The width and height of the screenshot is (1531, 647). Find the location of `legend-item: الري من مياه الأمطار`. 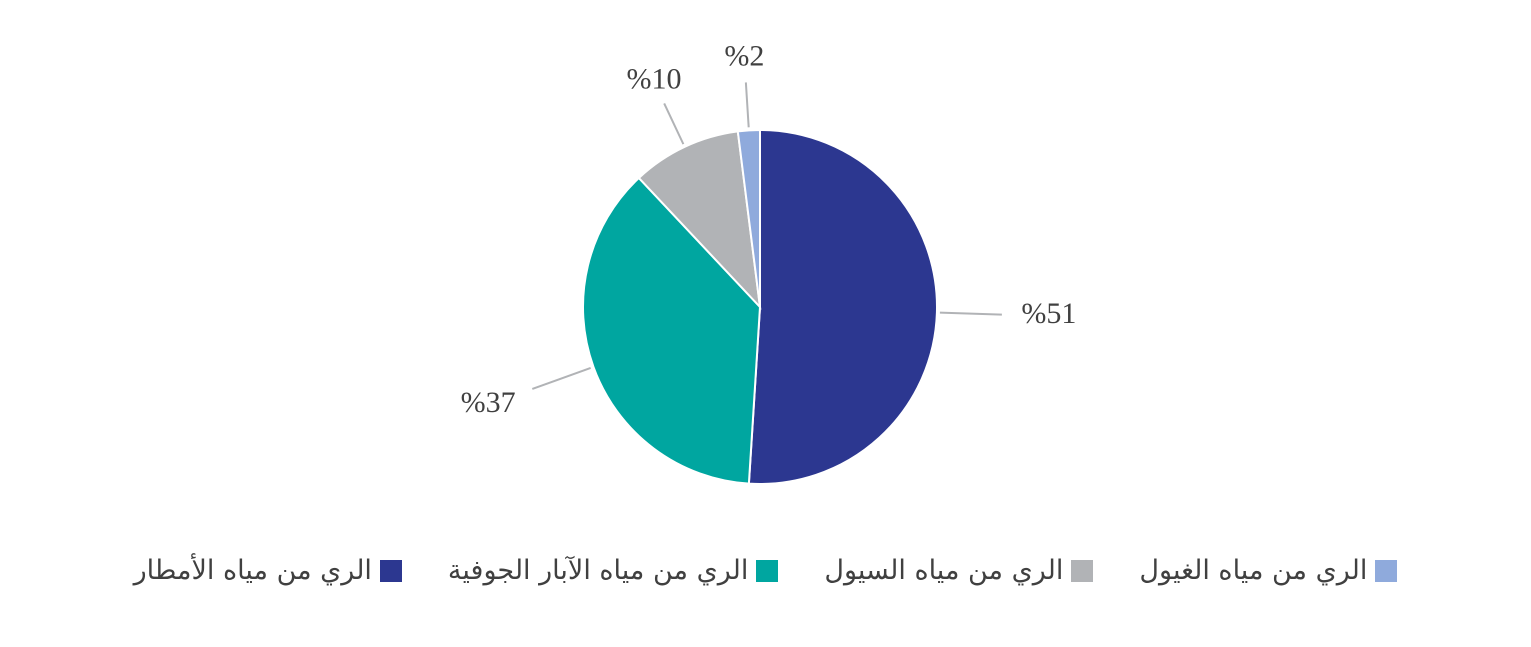

legend-item: الري من مياه الأمطار is located at coordinates (268, 570).